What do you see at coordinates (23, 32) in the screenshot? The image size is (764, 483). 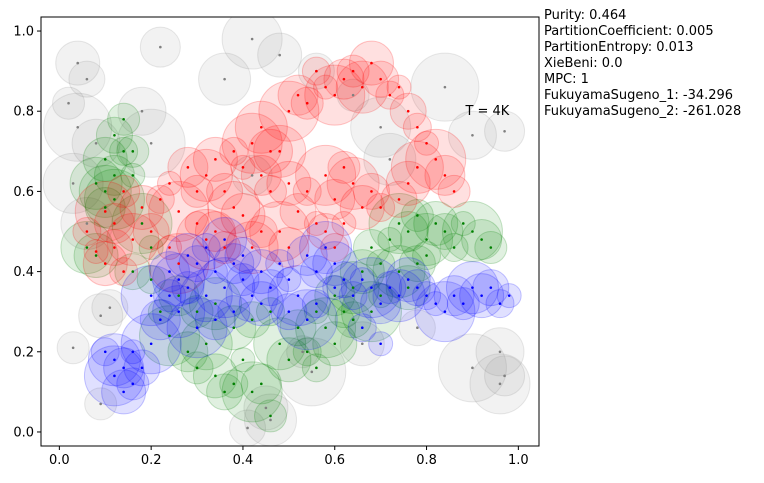 I see `y-tick-label: 1.0` at bounding box center [23, 32].